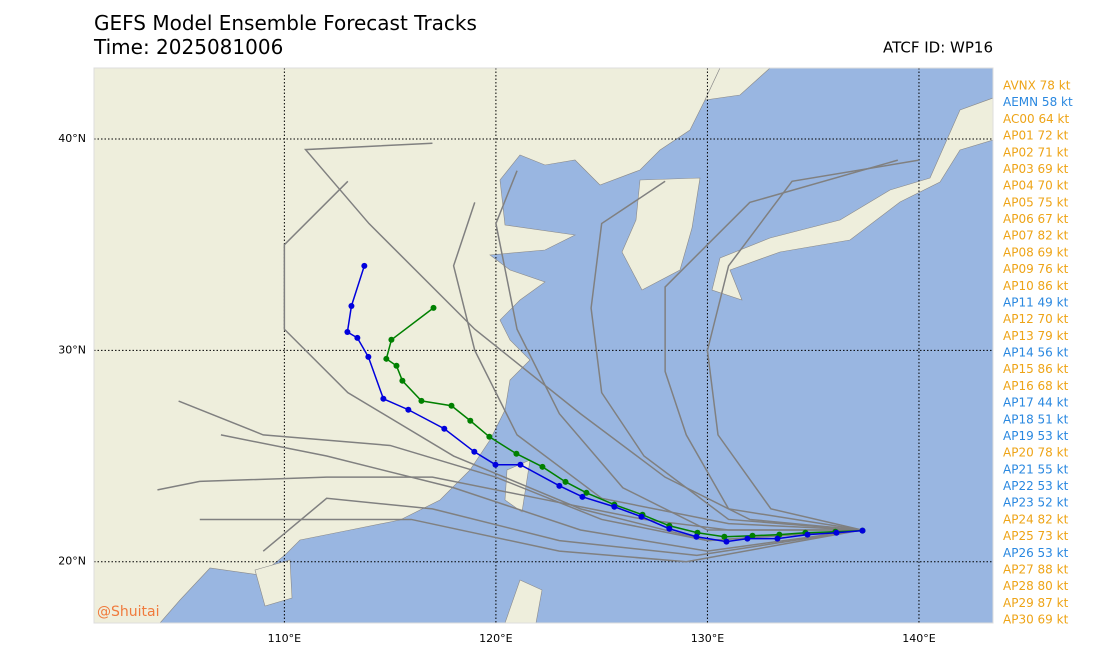 This screenshot has height=656, width=1108. Describe the element at coordinates (1037, 86) in the screenshot. I see `legend-entry: AVNX 78 kt` at that location.